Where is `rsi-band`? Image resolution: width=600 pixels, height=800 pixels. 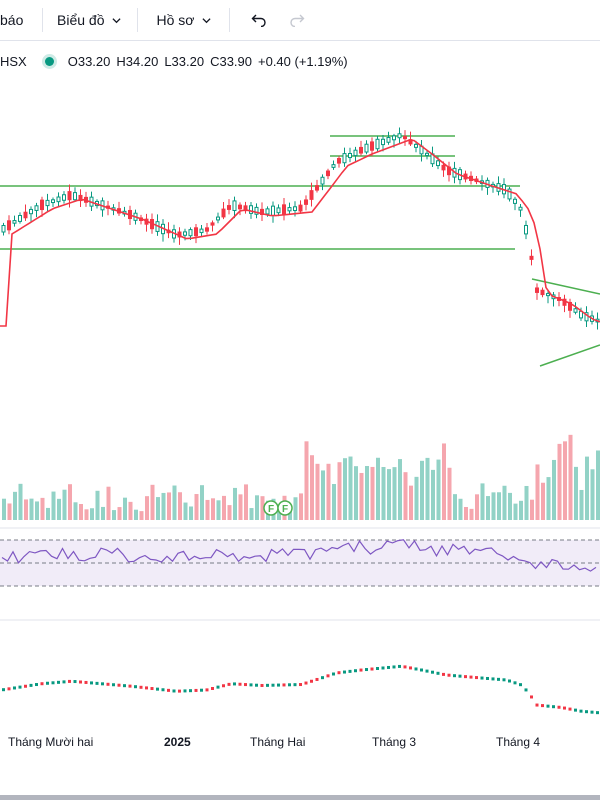 rsi-band is located at coordinates (300, 563).